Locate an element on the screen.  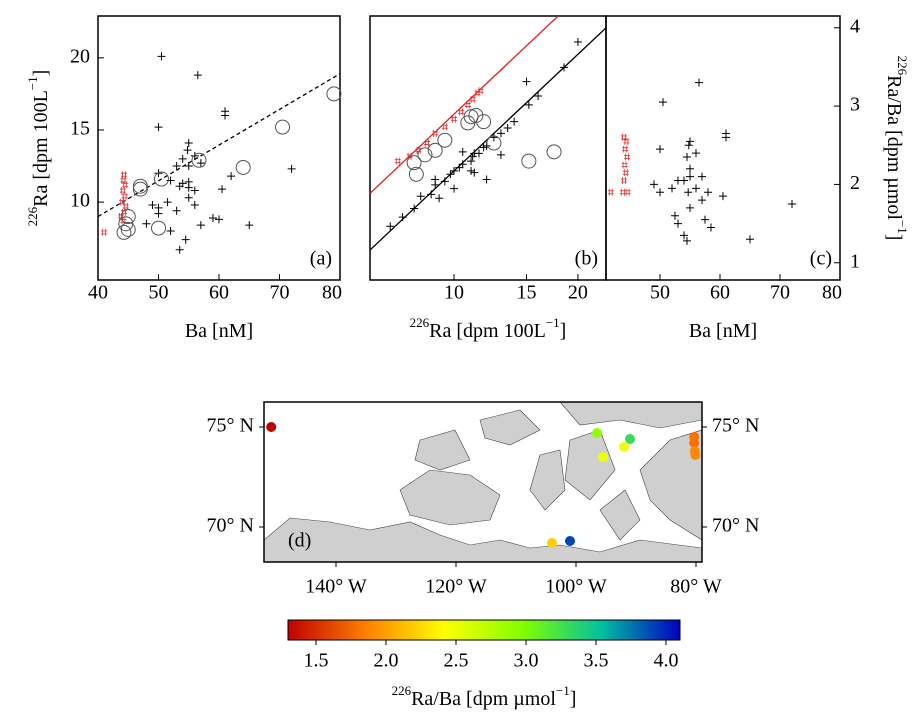
x-tick-label: 70 is located at coordinates (780, 293).